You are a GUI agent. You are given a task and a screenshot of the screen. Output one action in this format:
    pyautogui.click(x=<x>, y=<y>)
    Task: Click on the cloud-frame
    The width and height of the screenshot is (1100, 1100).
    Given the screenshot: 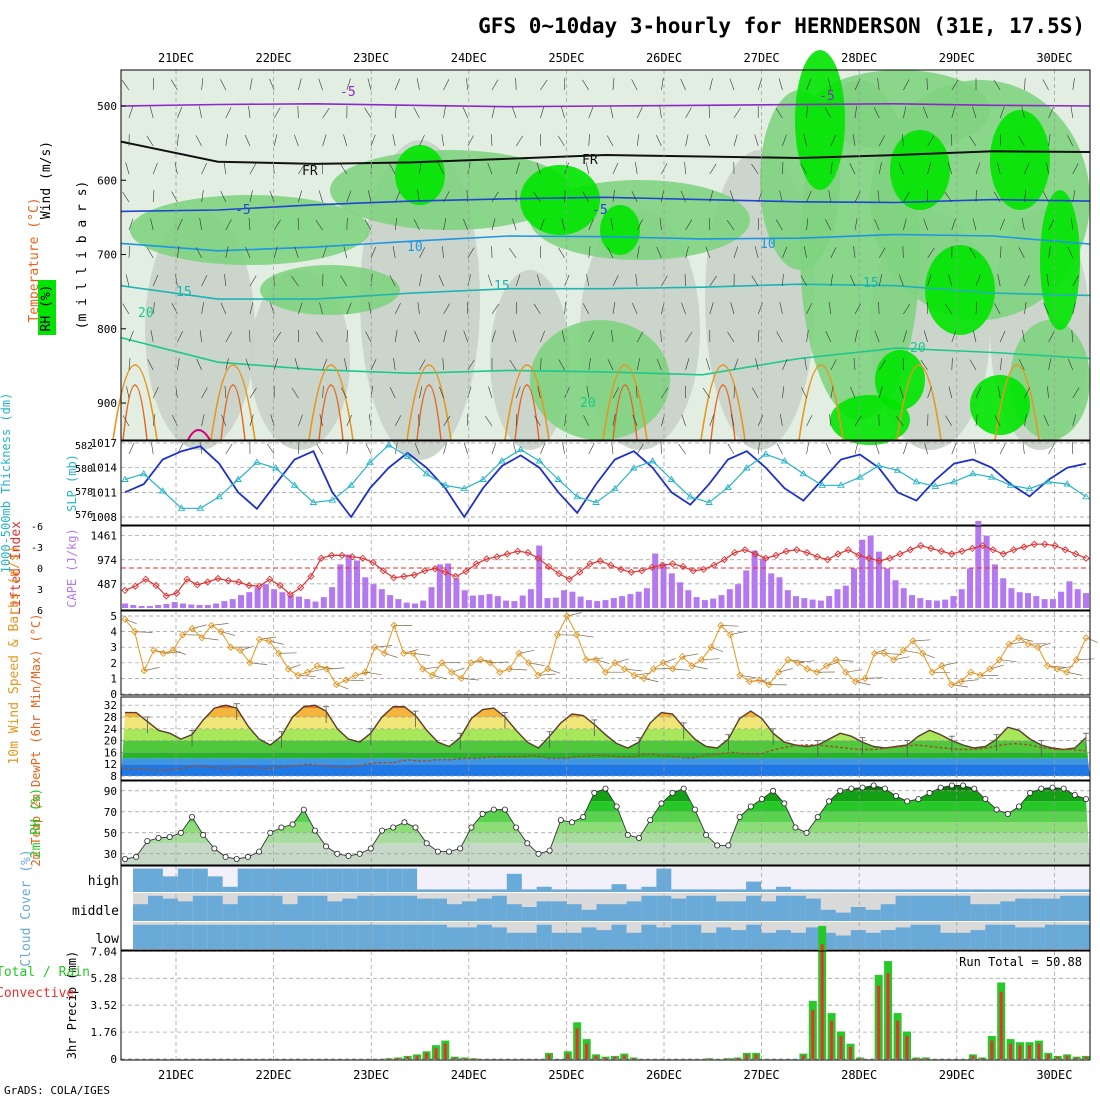 What is the action you would take?
    pyautogui.click(x=605, y=908)
    